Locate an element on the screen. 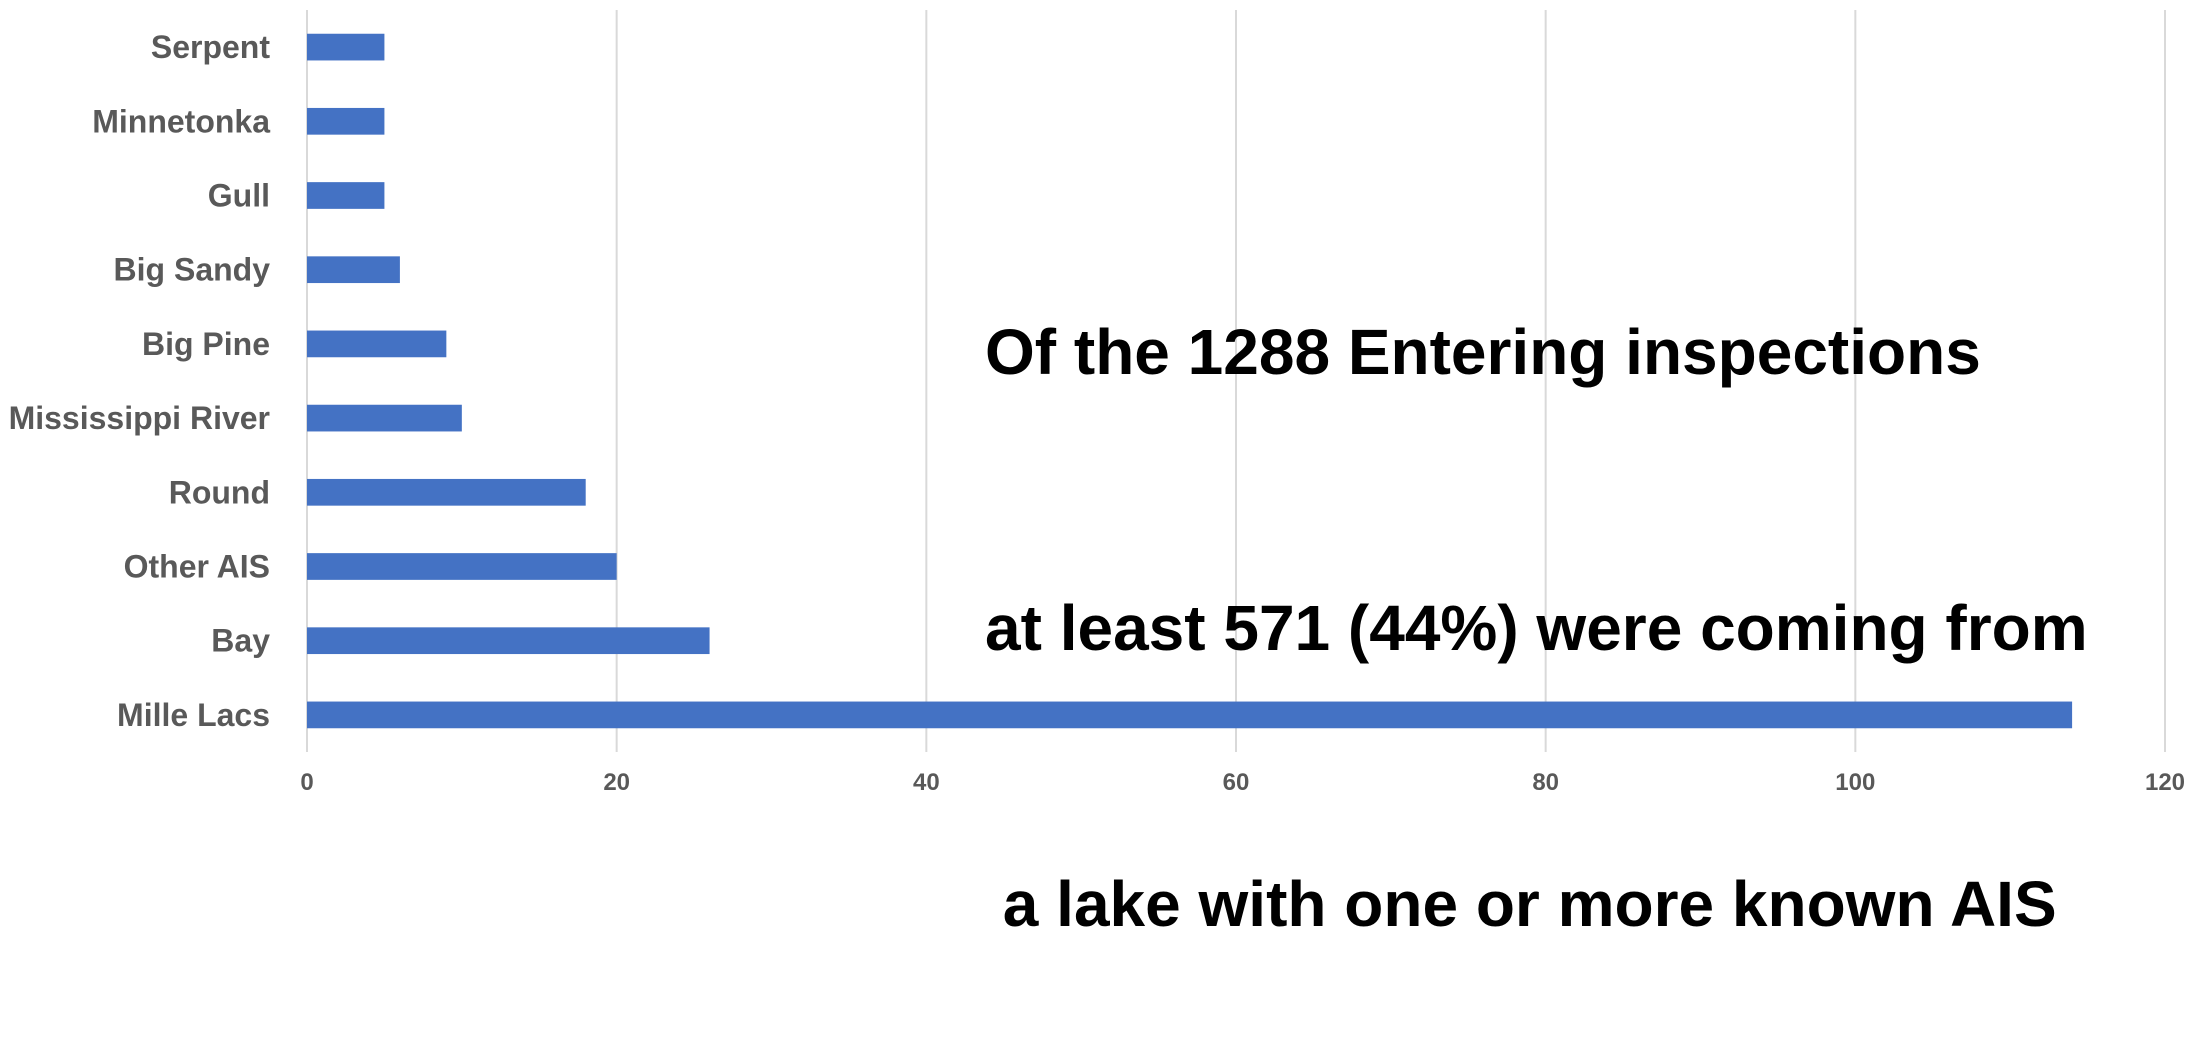  x-tick-label: 120 is located at coordinates (2165, 782).